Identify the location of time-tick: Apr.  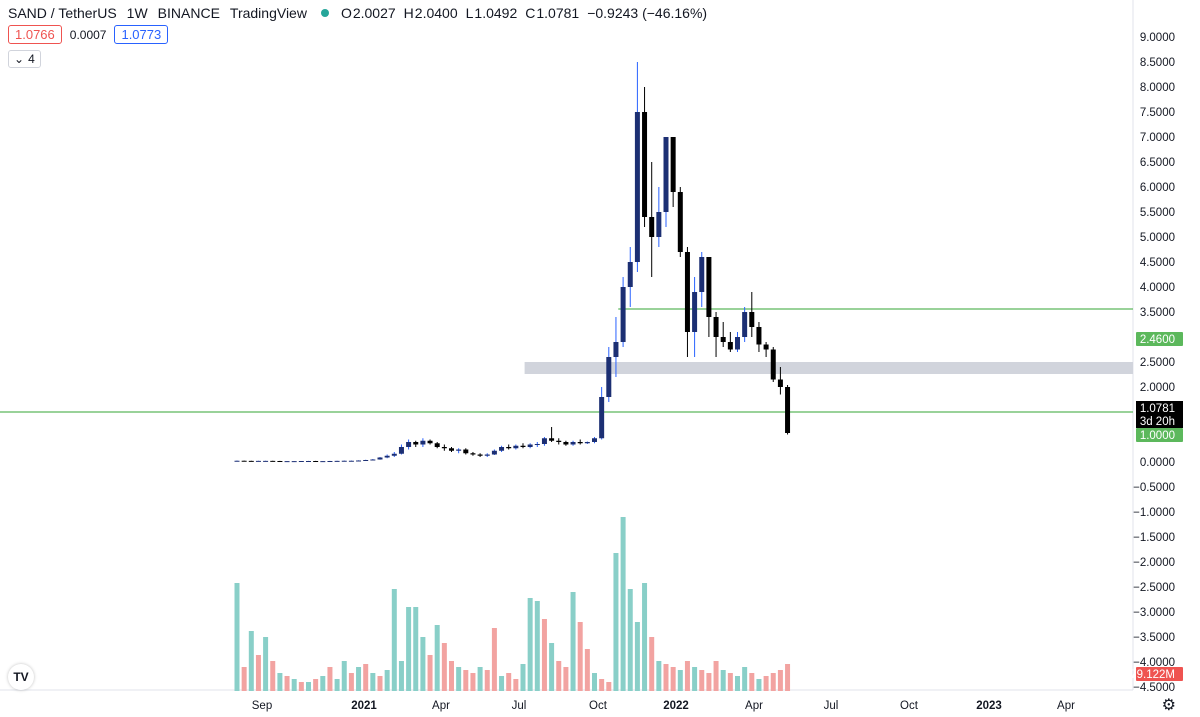
(1066, 706).